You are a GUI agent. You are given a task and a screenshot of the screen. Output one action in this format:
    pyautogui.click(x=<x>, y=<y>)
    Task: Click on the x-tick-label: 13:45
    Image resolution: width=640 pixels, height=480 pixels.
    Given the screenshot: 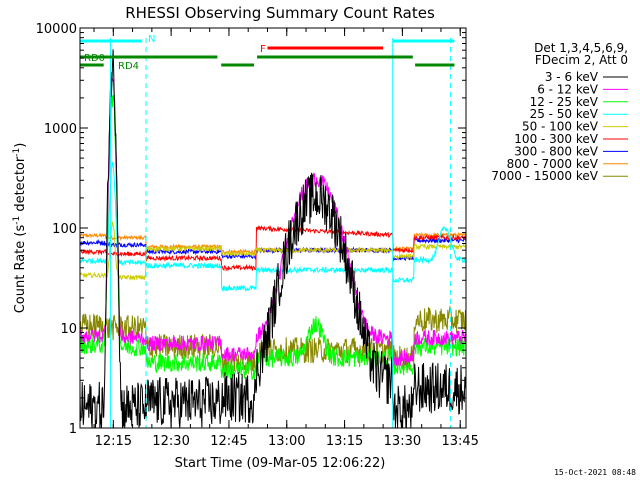 What is the action you would take?
    pyautogui.click(x=459, y=441)
    